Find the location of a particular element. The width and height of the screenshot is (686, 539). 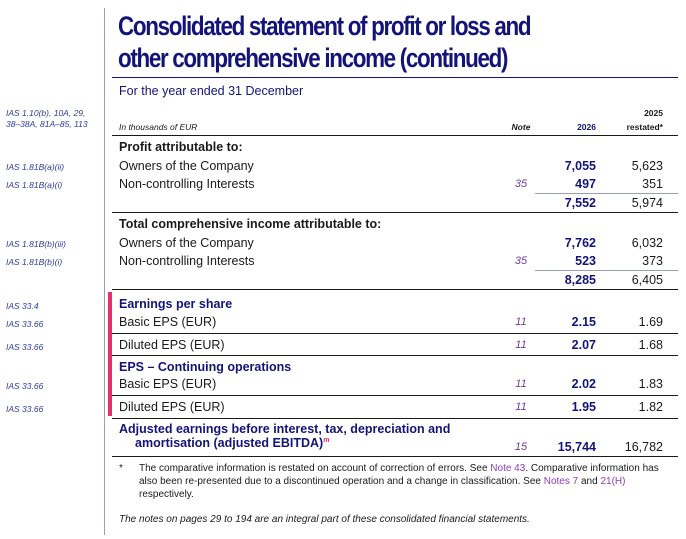

total-2025: 5,974 is located at coordinates (647, 203).